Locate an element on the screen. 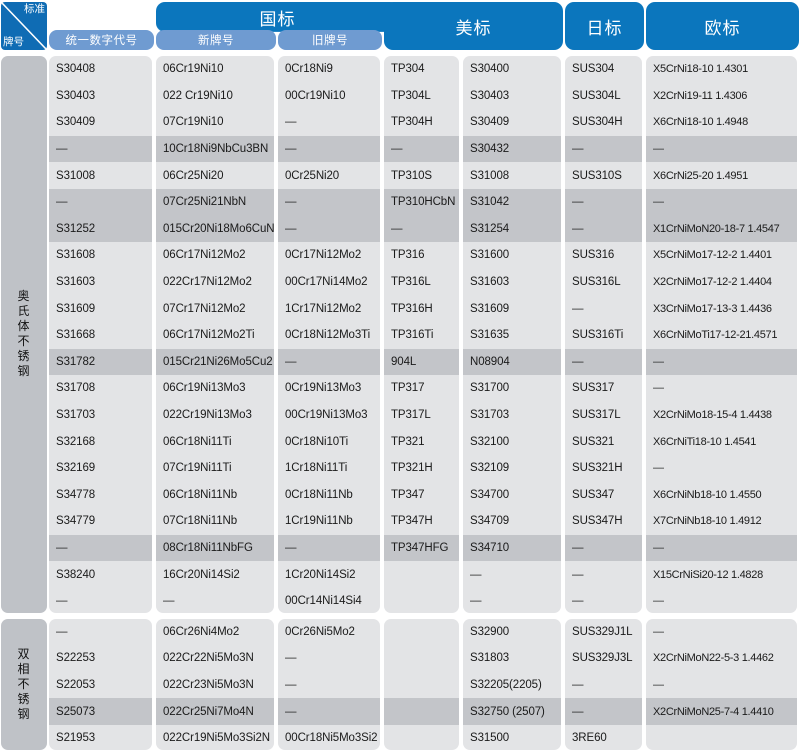 This screenshot has height=750, width=800. table-cell: S31600 is located at coordinates (490, 255).